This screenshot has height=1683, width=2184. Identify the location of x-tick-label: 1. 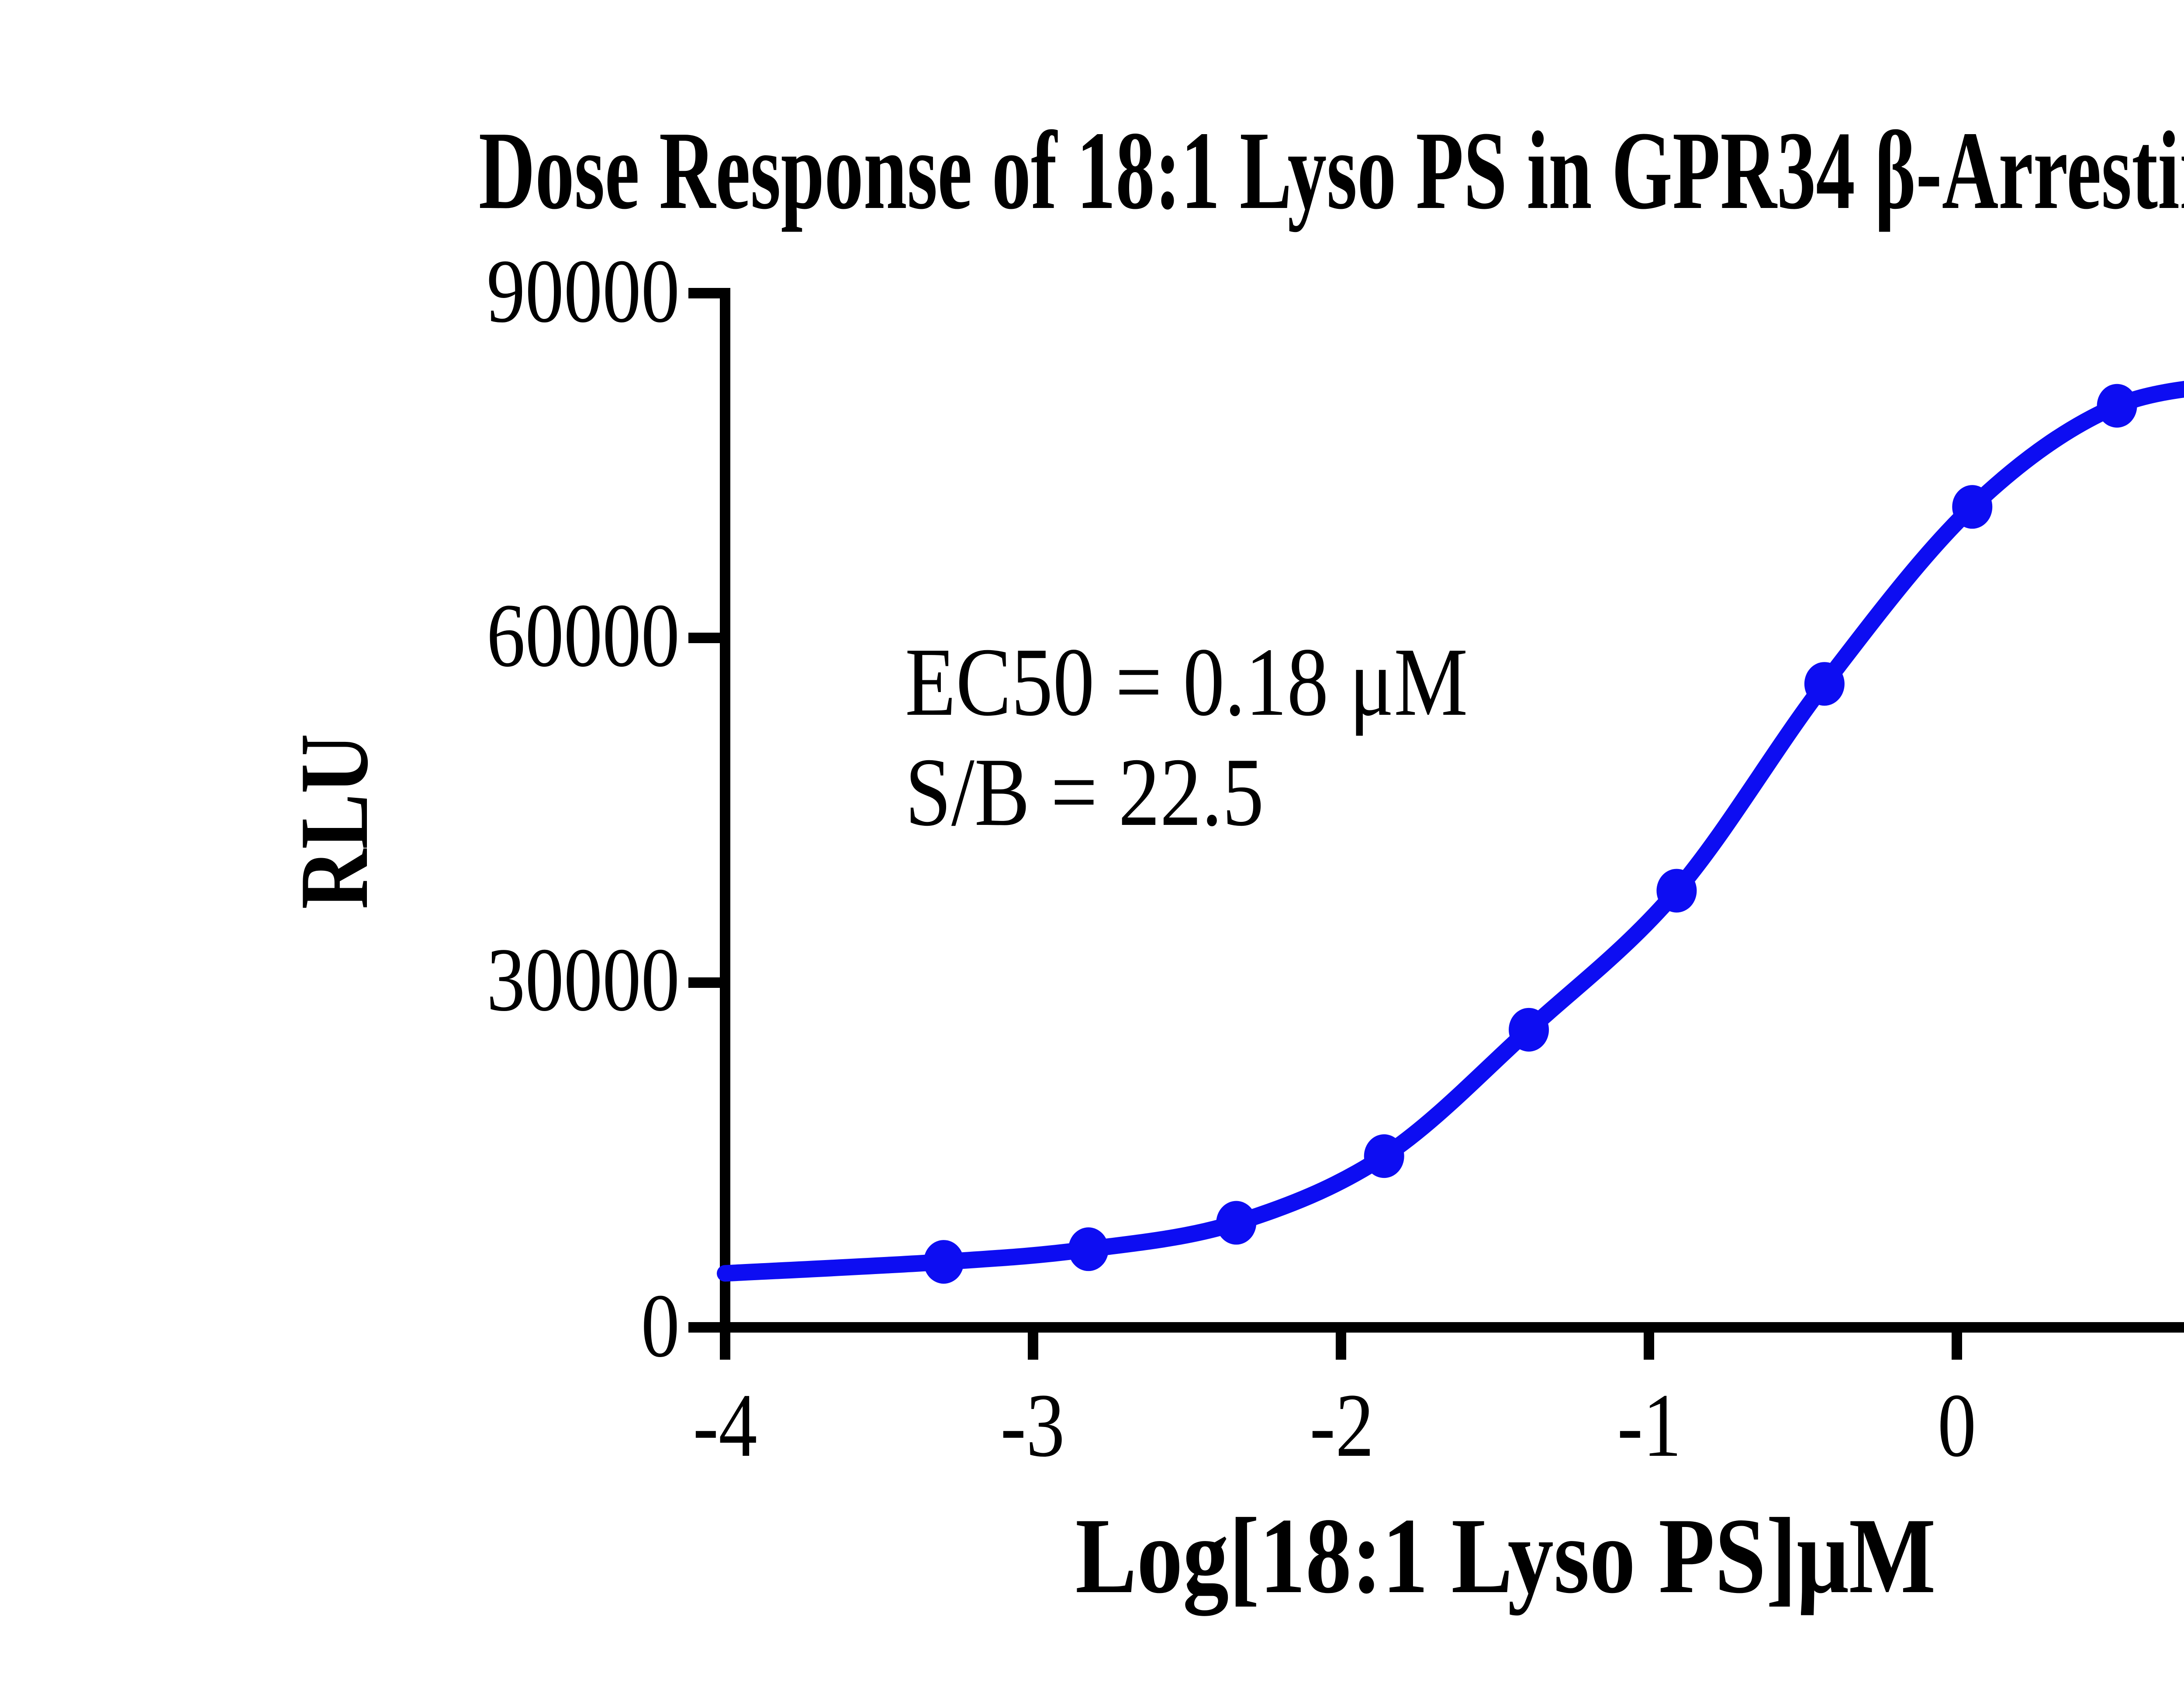
(2165, 1427).